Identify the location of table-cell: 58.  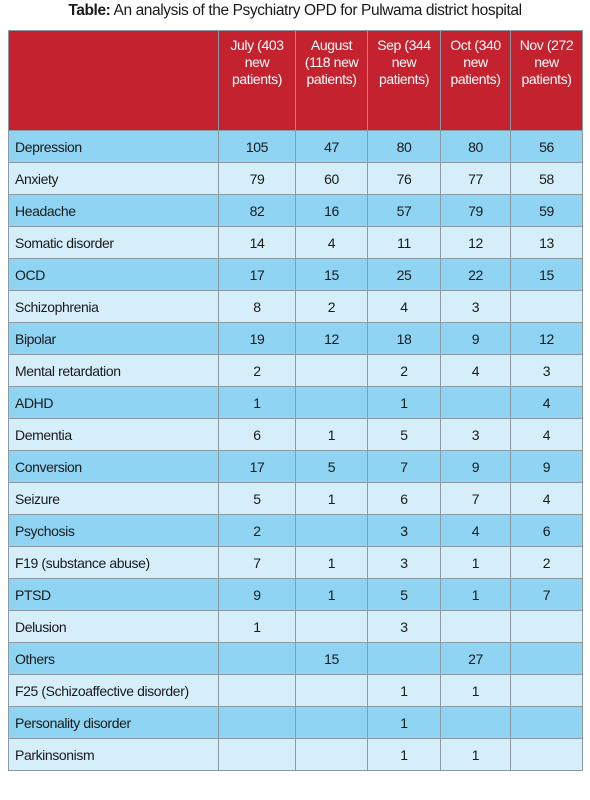
(546, 178).